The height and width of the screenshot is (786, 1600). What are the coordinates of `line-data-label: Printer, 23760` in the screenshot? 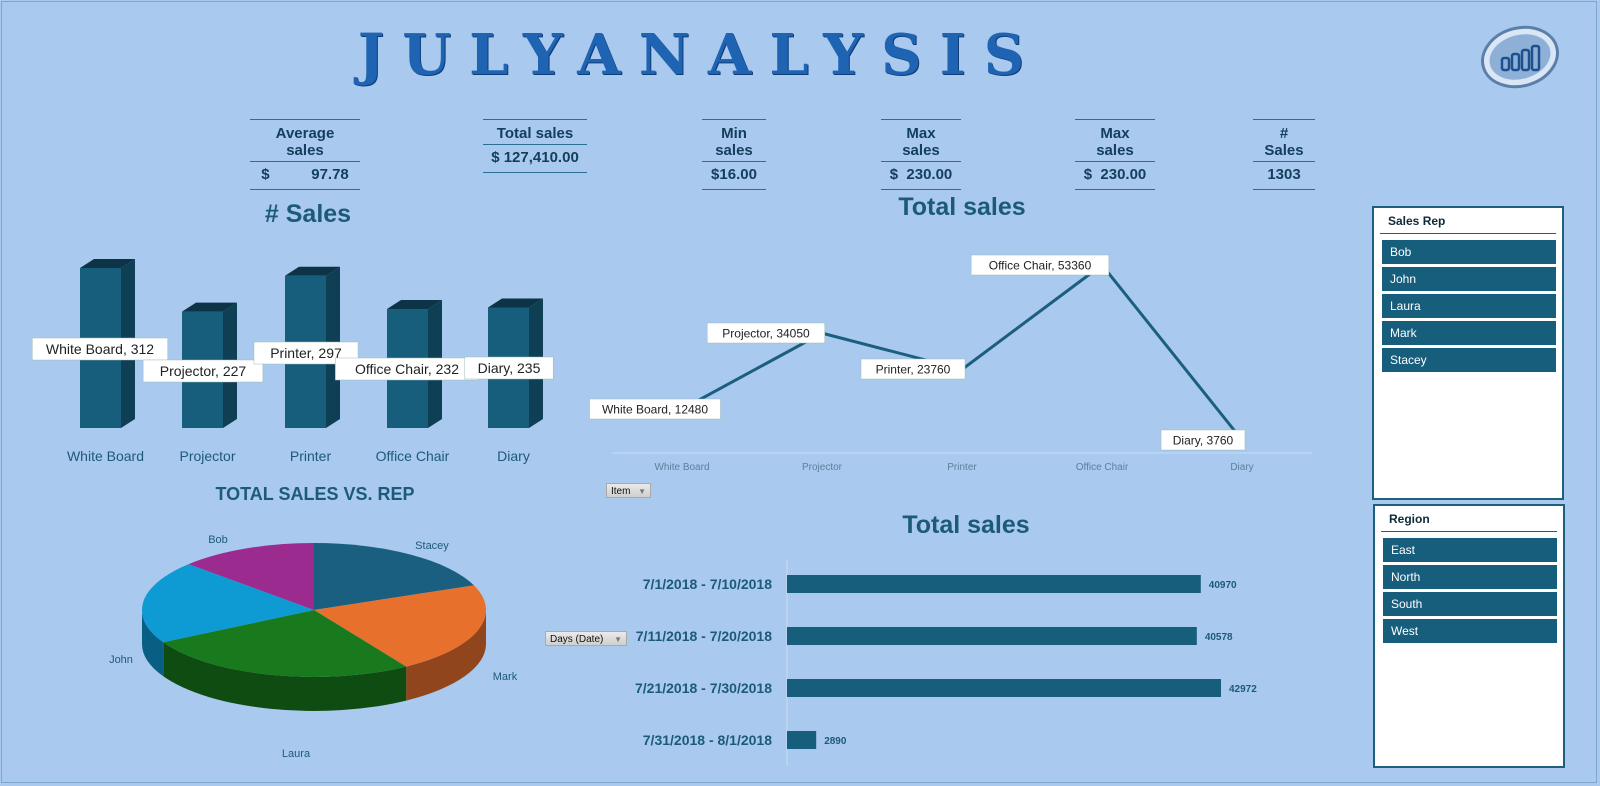 It's located at (913, 369).